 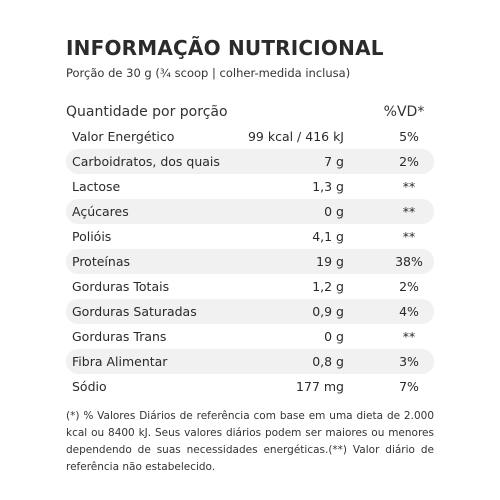 I want to click on nutrient-daily-value: 4%, so click(x=409, y=311).